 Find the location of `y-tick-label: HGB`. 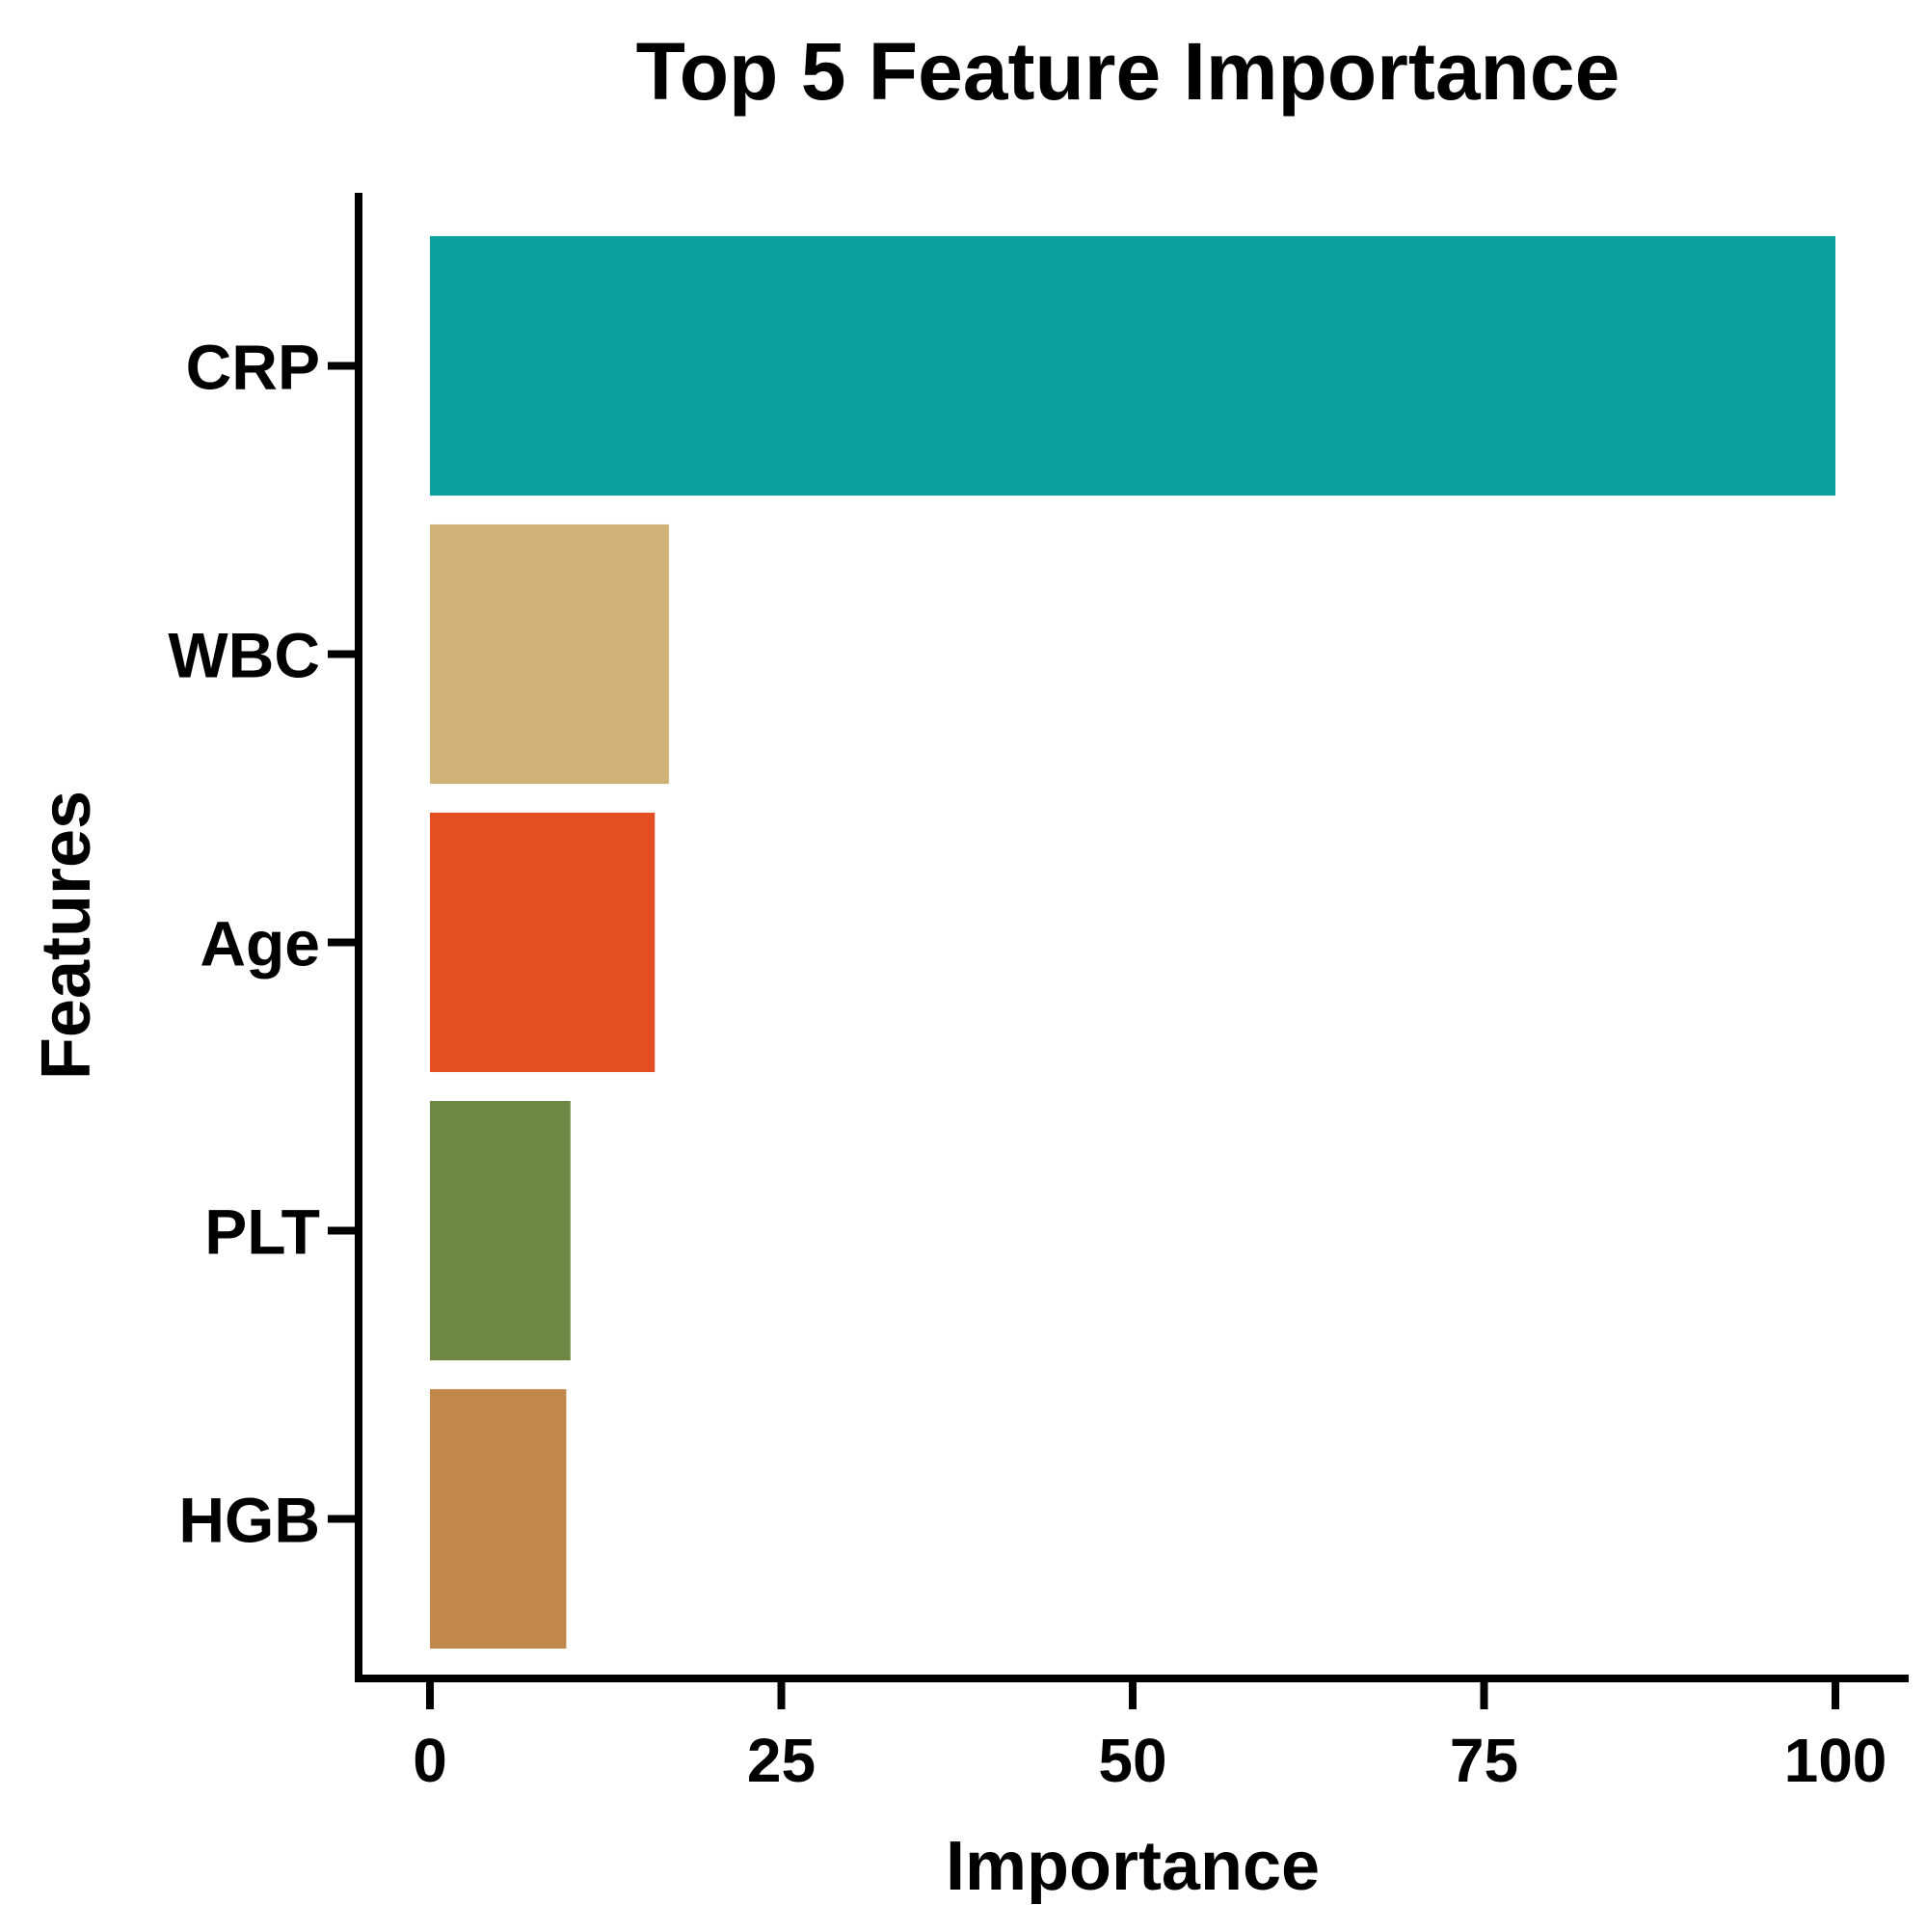

y-tick-label: HGB is located at coordinates (249, 1521).